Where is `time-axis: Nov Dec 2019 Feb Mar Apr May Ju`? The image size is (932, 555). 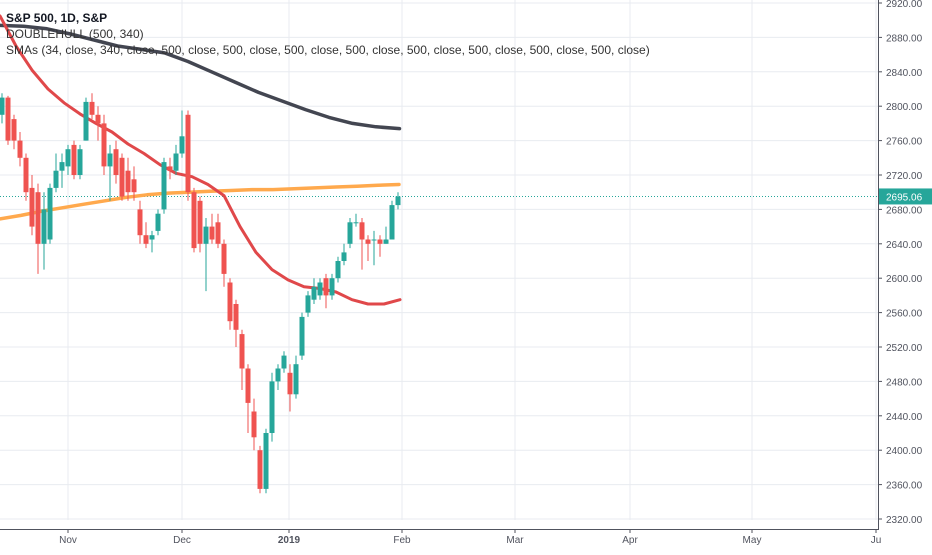 time-axis: Nov Dec 2019 Feb Mar Apr May Ju is located at coordinates (440, 537).